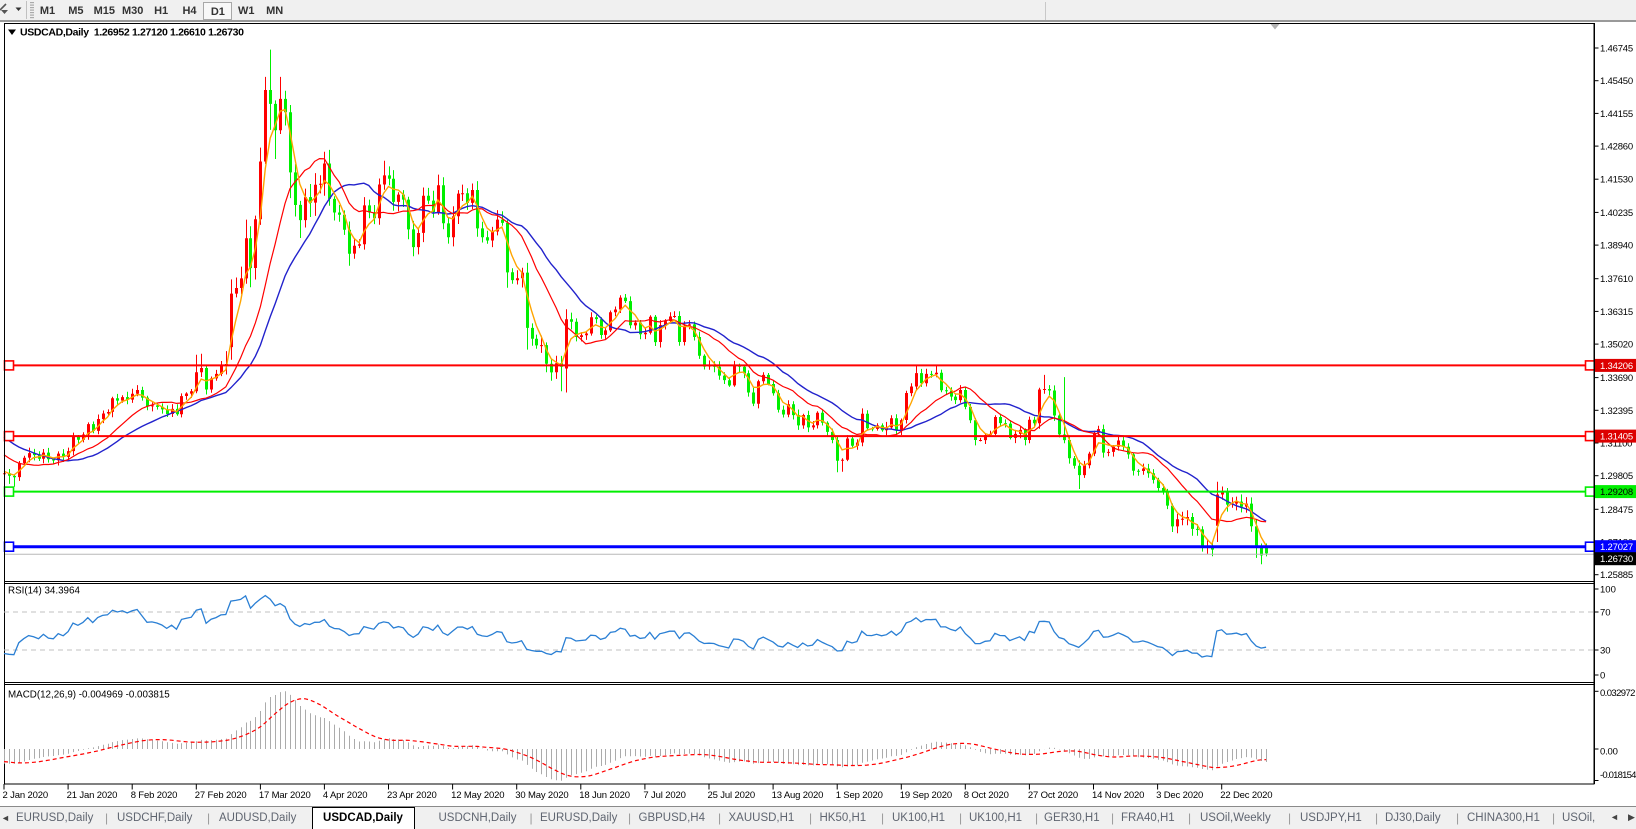  Describe the element at coordinates (1616, 114) in the screenshot. I see `svg-text: 1.44155` at that location.